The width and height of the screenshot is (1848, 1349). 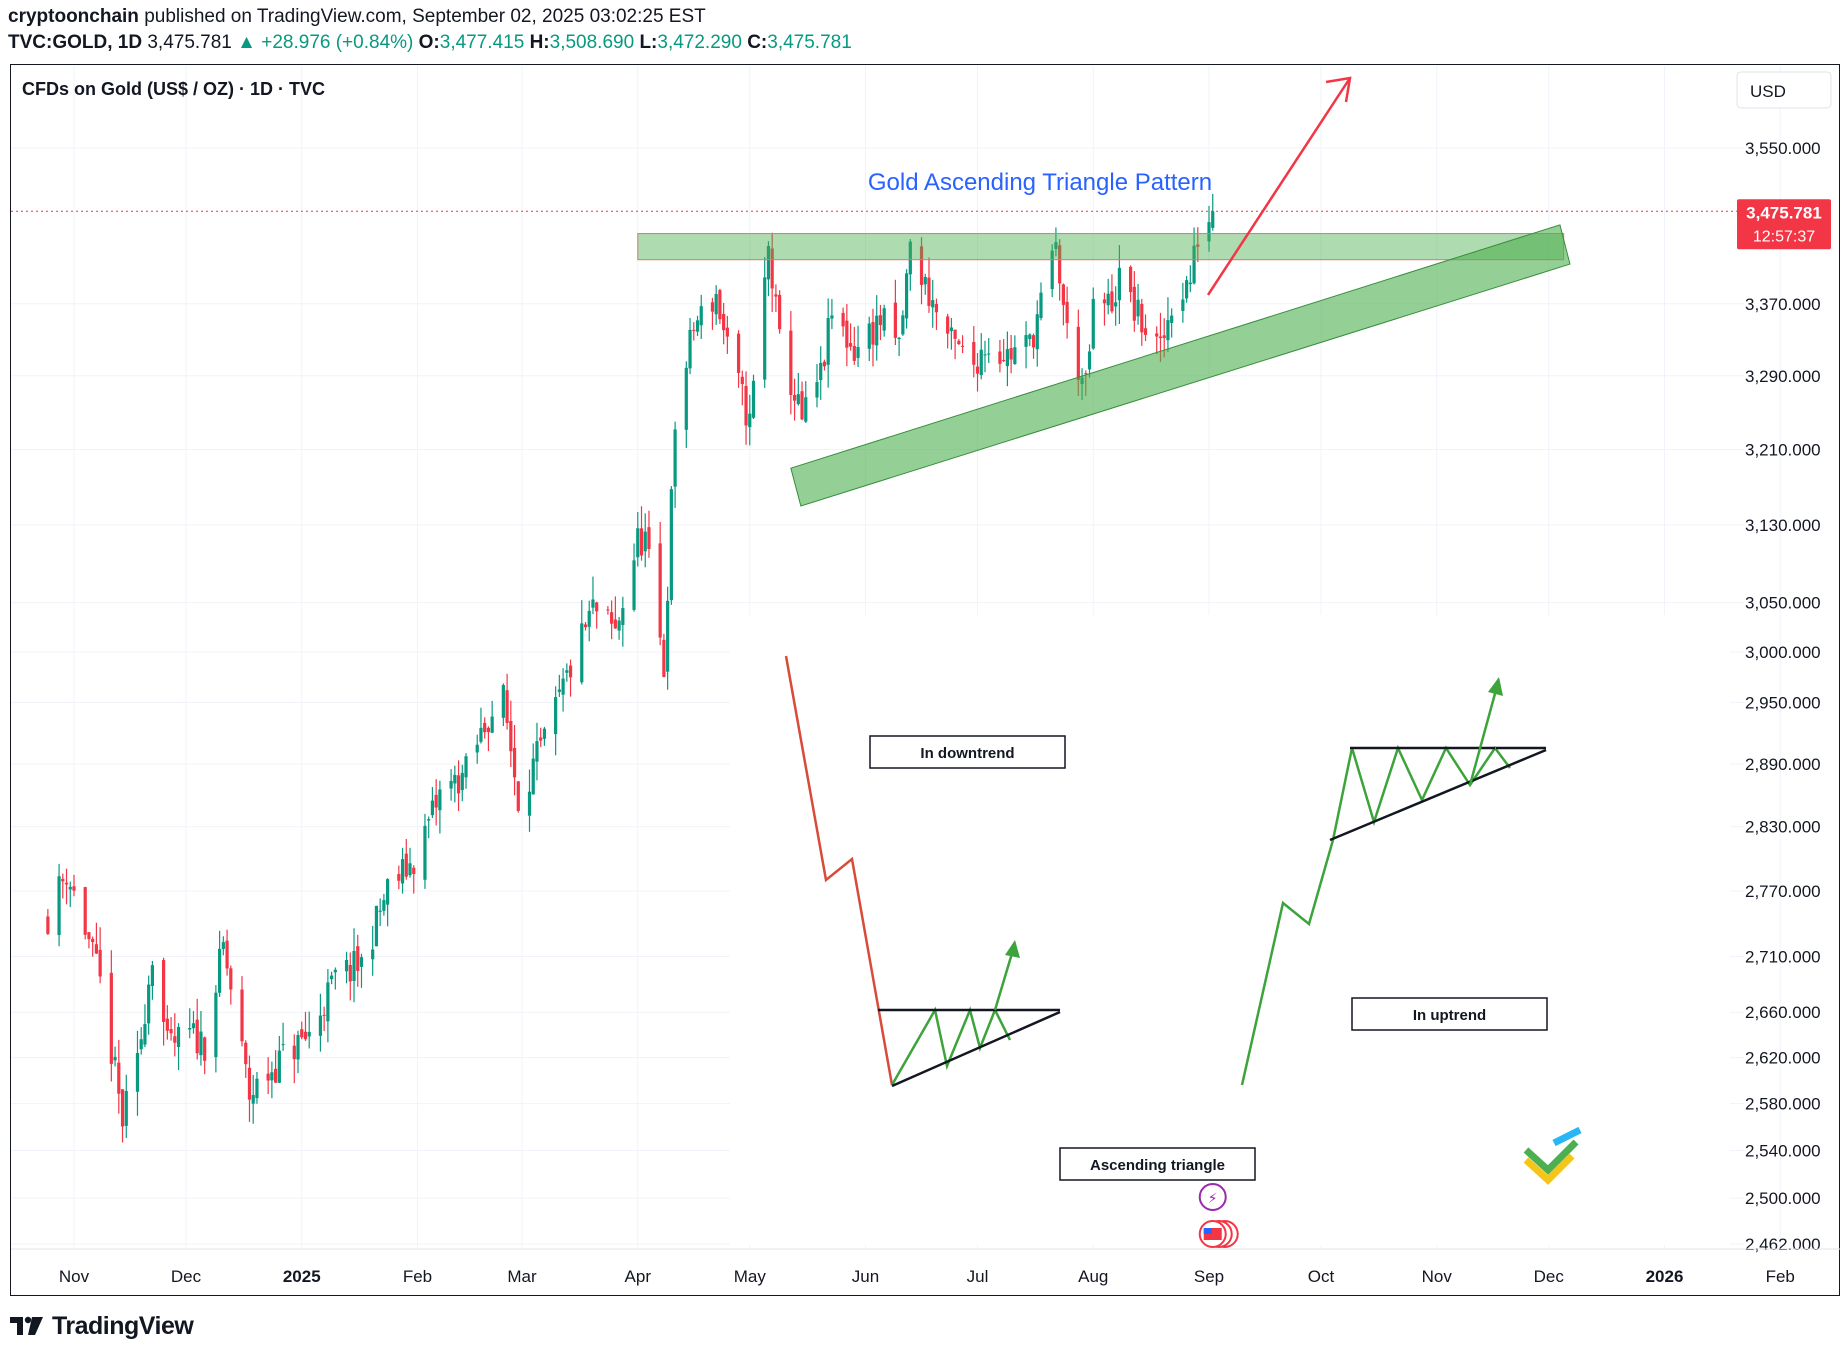 I want to click on lightning-event-icon, so click(x=1212, y=1197).